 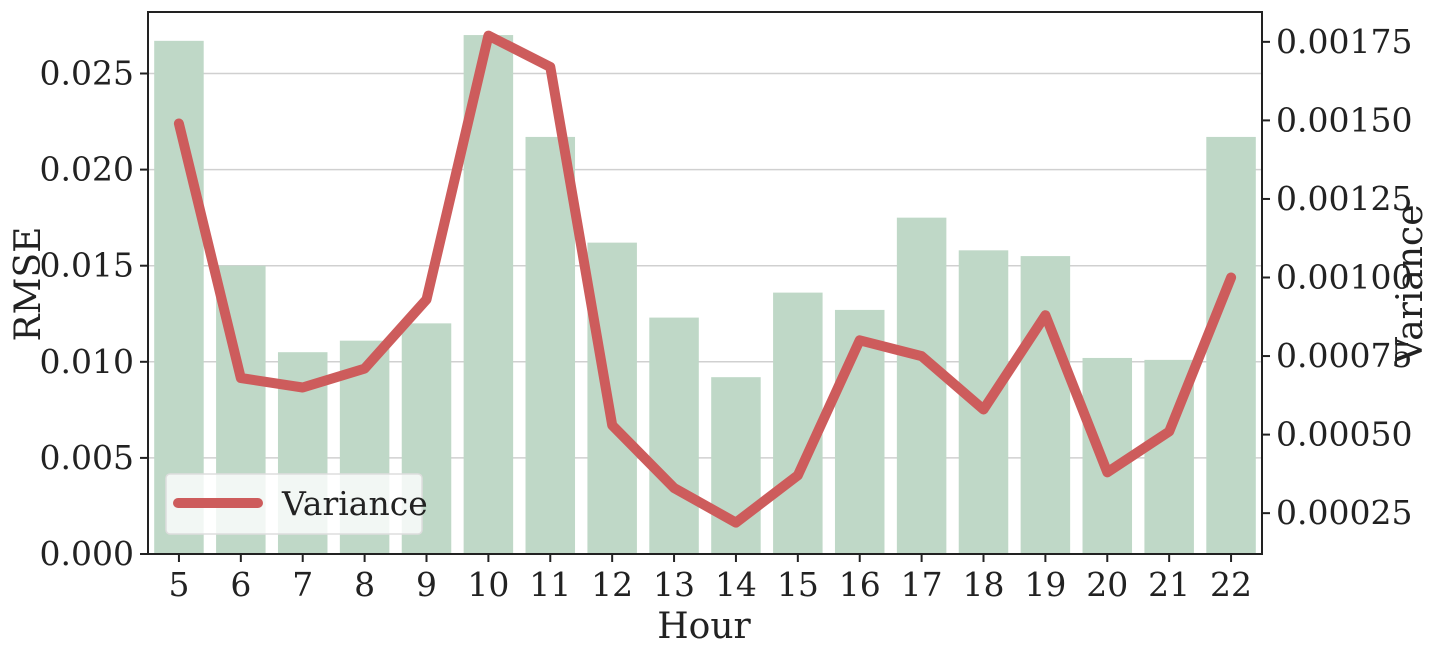 I want to click on x-tick-label: 16, so click(x=860, y=584).